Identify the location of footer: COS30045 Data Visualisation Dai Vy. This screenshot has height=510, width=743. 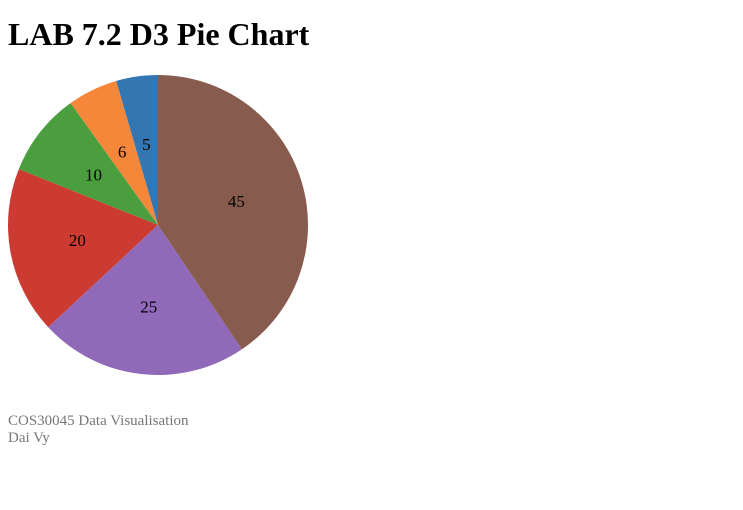
(98, 430).